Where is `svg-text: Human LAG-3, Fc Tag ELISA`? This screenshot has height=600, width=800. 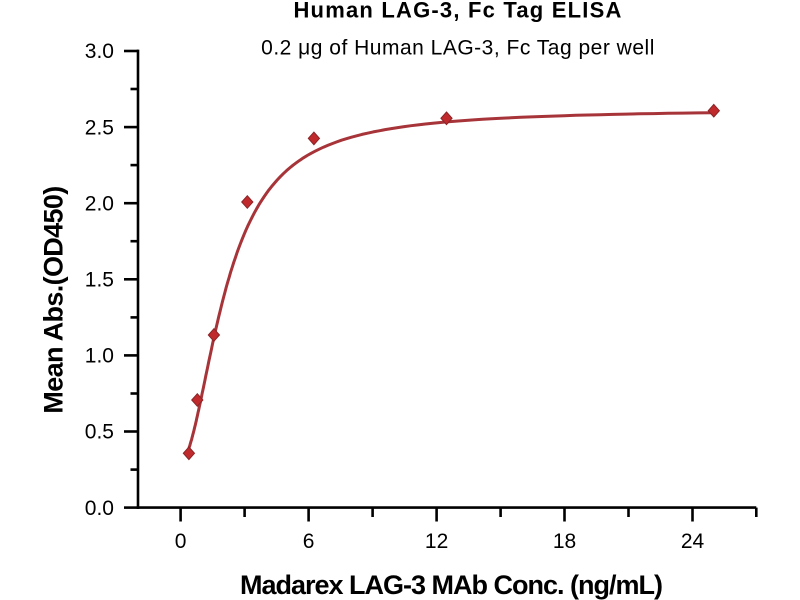
svg-text: Human LAG-3, Fc Tag ELISA is located at coordinates (457, 11).